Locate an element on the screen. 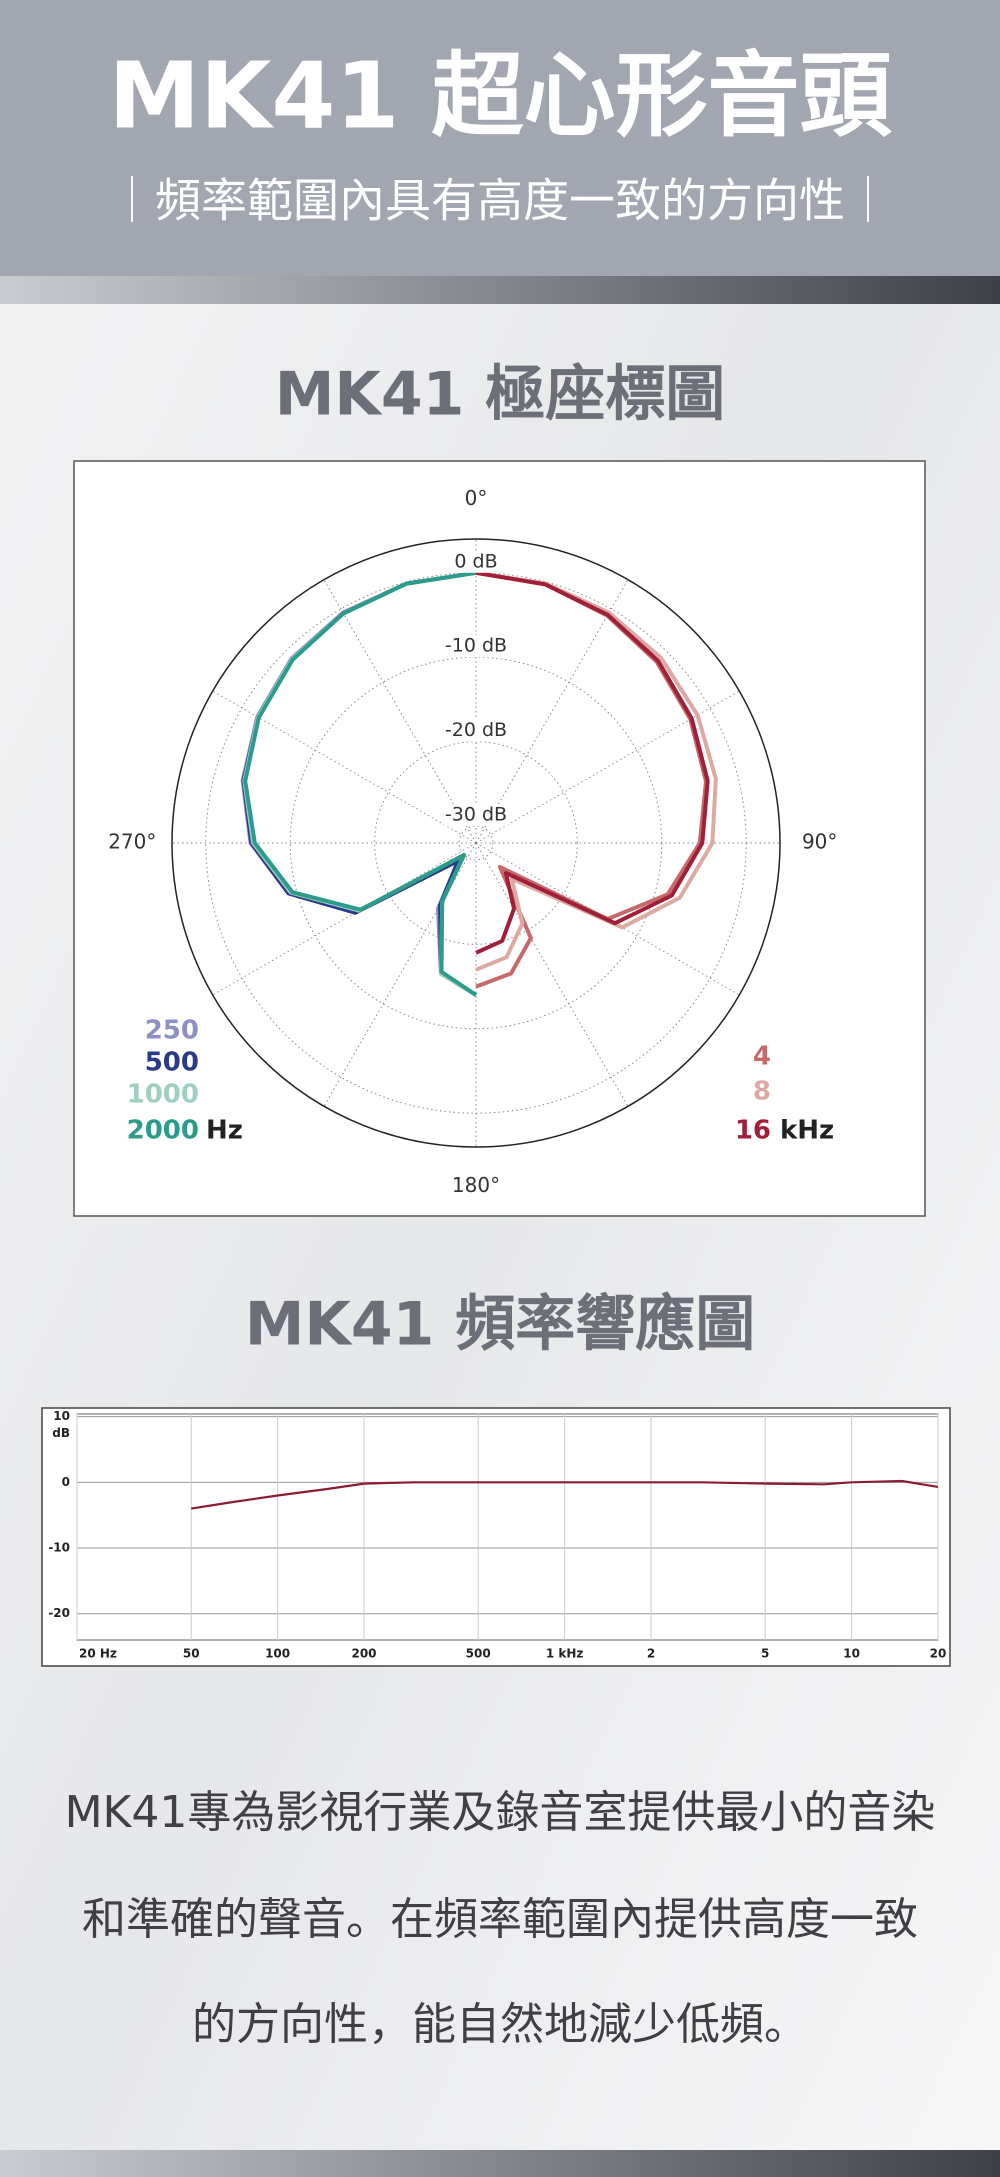  x-tick-label: 100 is located at coordinates (277, 1654).